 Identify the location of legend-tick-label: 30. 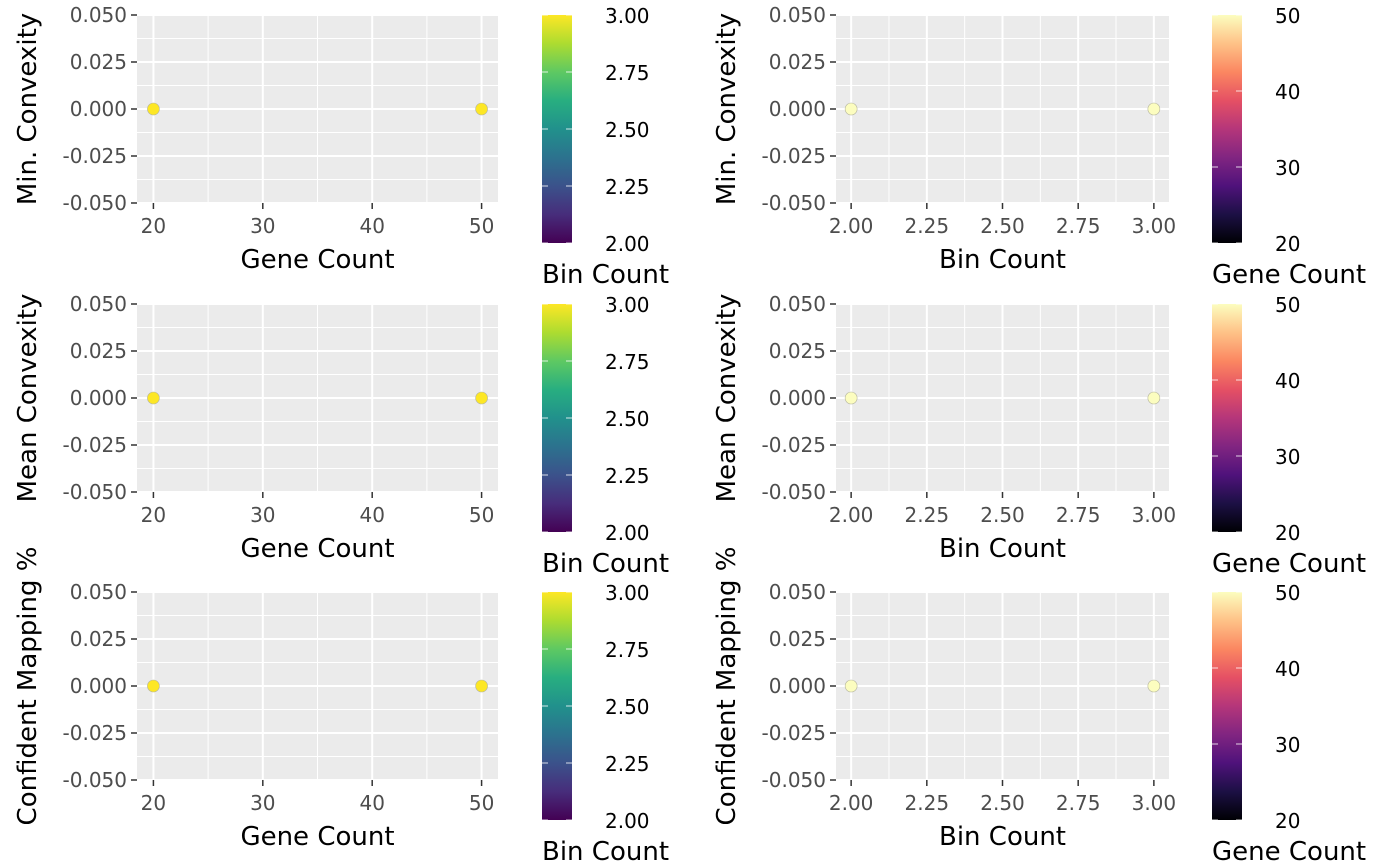
(1287, 457).